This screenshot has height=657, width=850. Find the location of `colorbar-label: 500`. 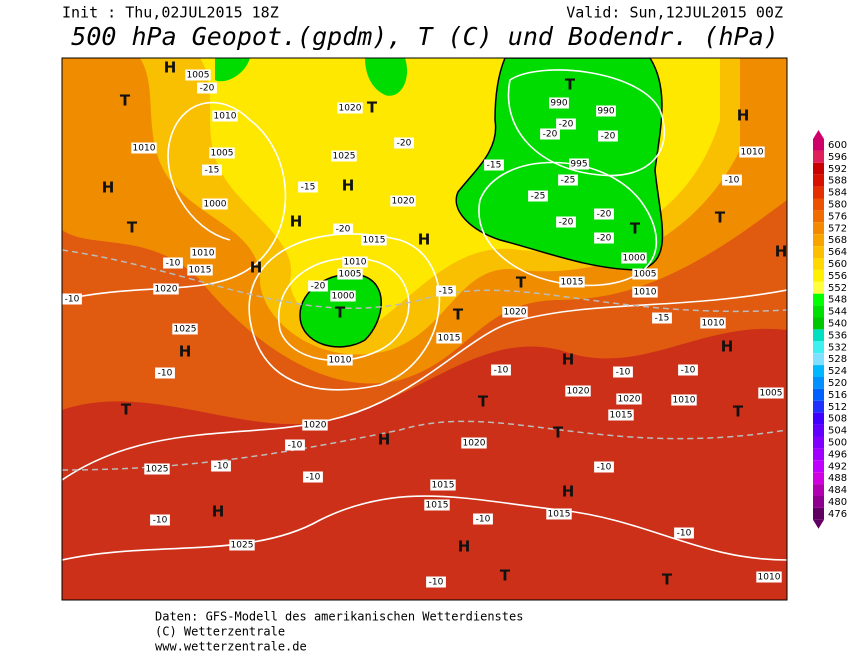

colorbar-label: 500 is located at coordinates (837, 442).